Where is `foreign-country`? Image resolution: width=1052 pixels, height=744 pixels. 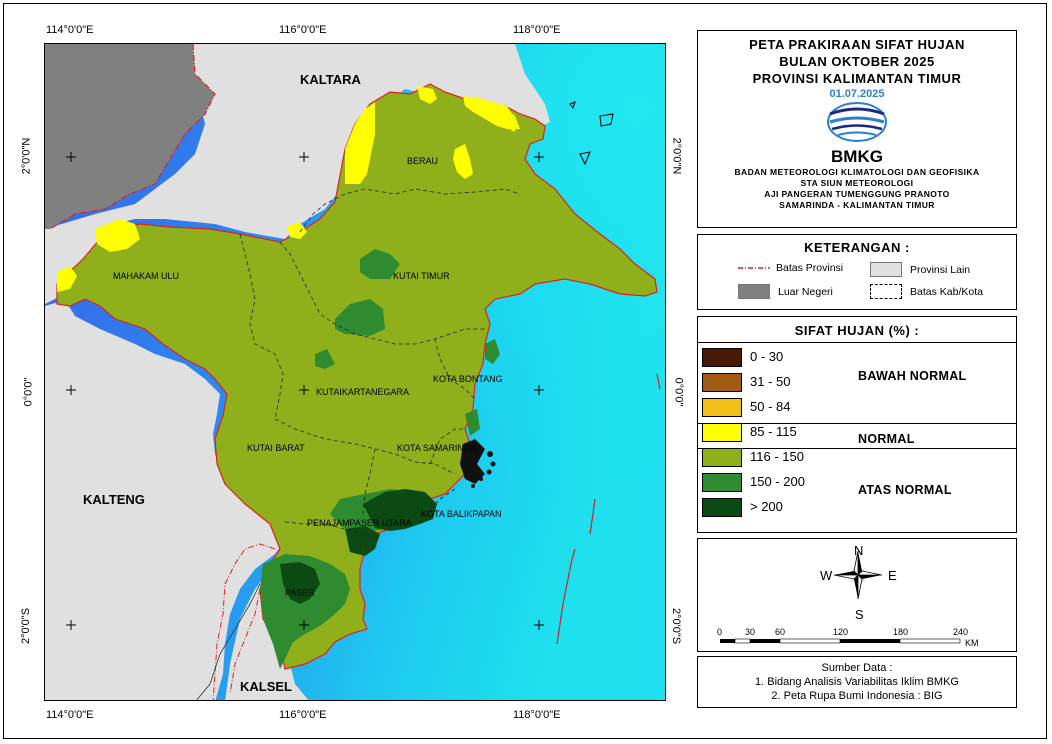 foreign-country is located at coordinates (130, 136).